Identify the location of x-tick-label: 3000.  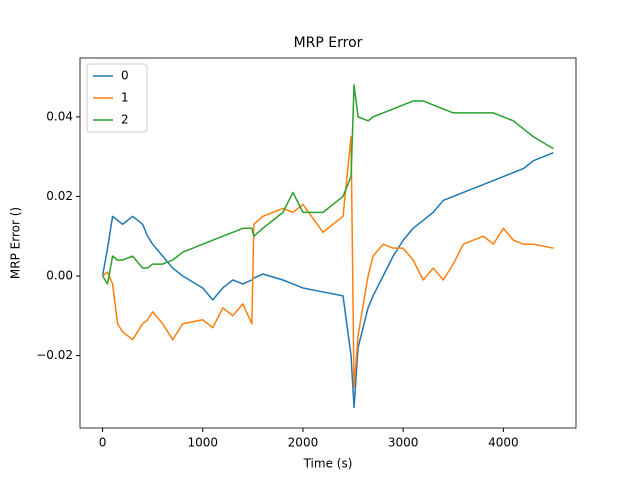
(403, 443).